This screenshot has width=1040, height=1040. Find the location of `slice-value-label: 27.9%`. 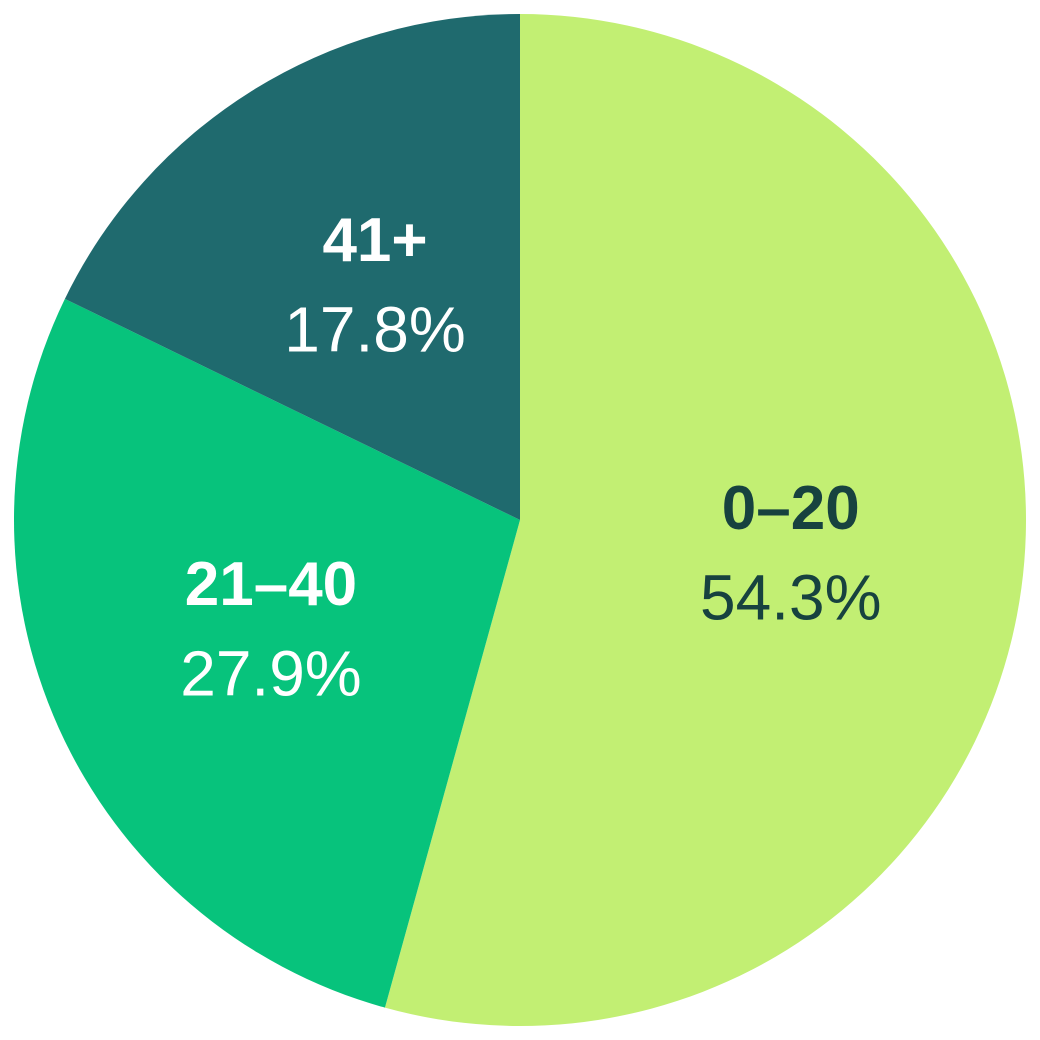

slice-value-label: 27.9% is located at coordinates (270, 673).